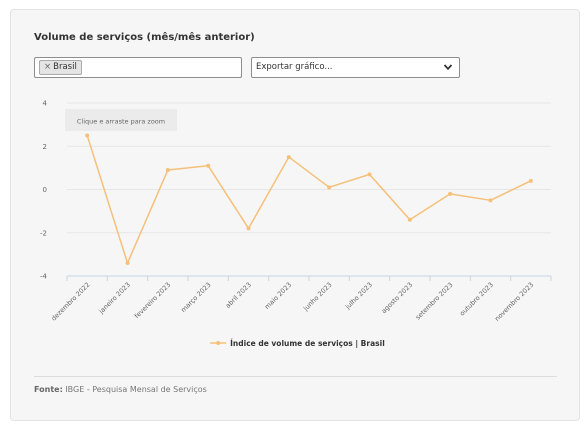 The image size is (586, 443). I want to click on source-label: Fonte:, so click(48, 389).